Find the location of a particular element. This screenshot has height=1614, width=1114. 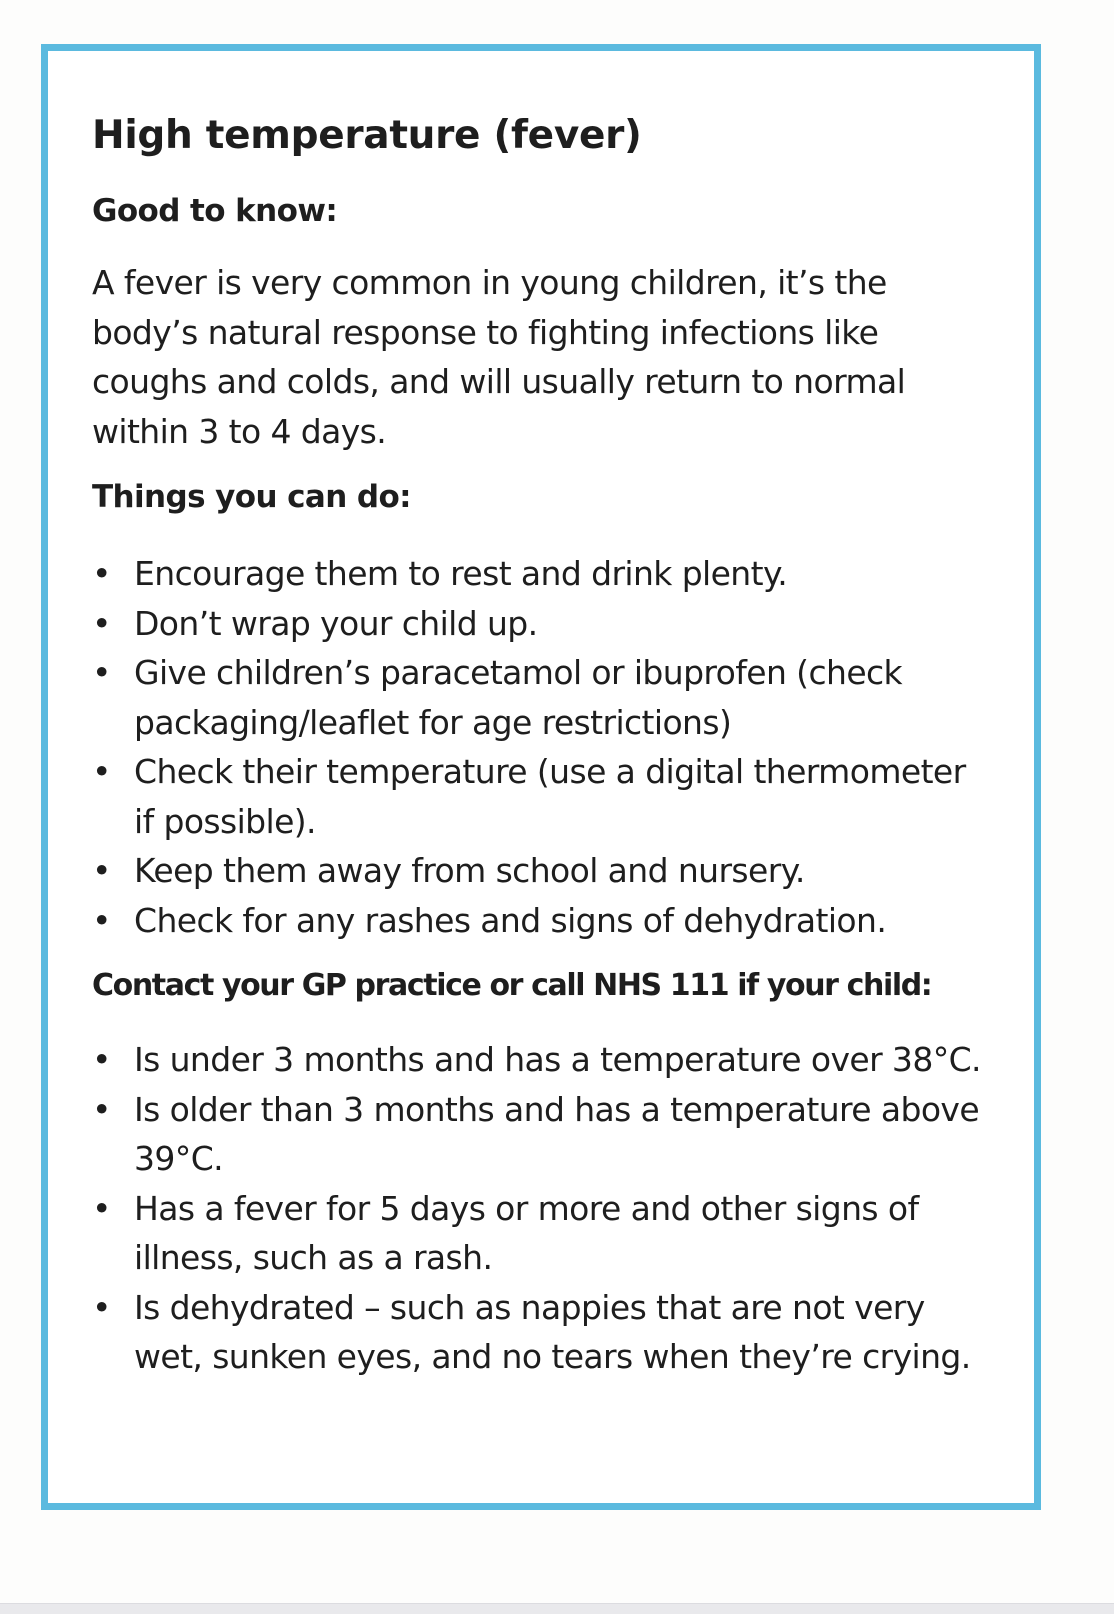

list-item: • Keep them away from school and nursery. is located at coordinates (542, 871).